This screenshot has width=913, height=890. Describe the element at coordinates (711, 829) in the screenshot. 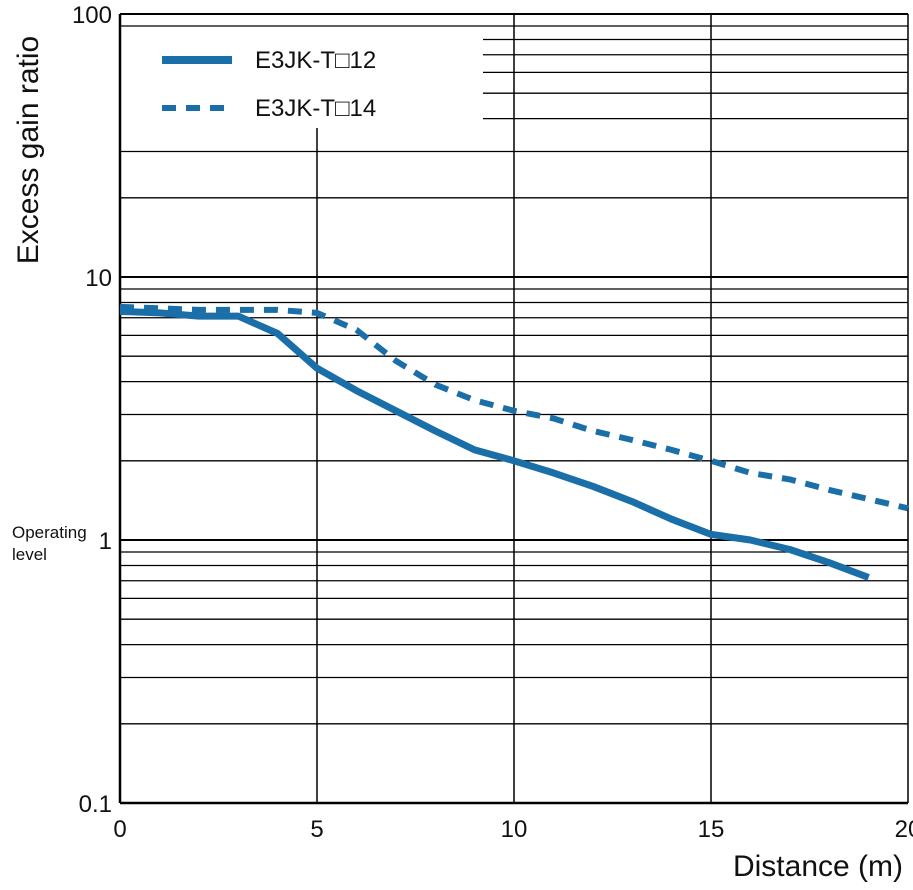

I see `x-tick-label: 15` at that location.